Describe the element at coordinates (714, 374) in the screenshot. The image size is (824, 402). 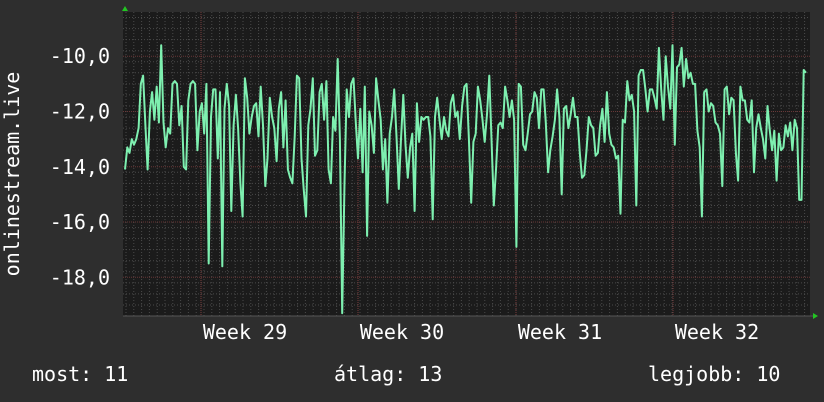
I see `best-value-label: legjobb: 10` at that location.